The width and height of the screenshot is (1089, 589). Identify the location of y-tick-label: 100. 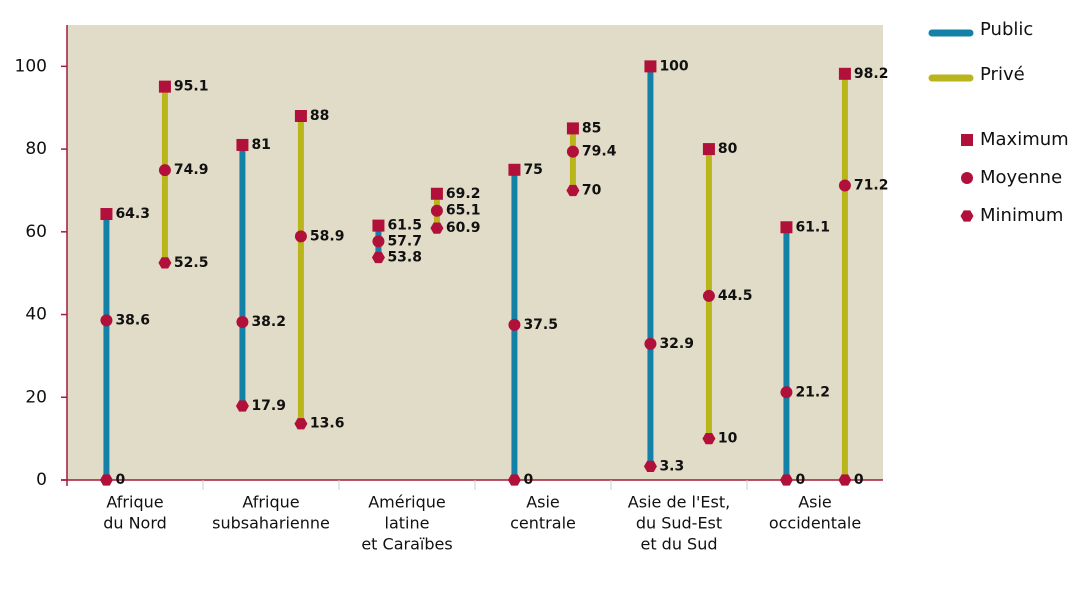
(31, 66).